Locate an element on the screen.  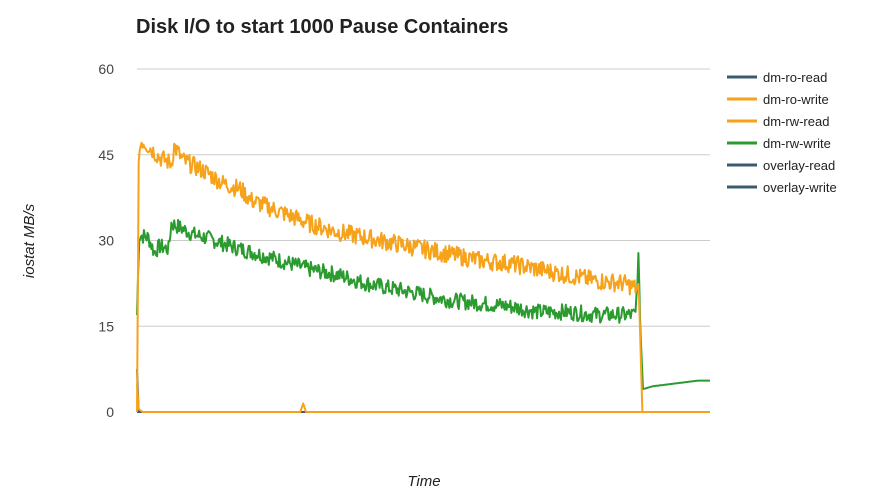
y-tick-label: 30 is located at coordinates (106, 241).